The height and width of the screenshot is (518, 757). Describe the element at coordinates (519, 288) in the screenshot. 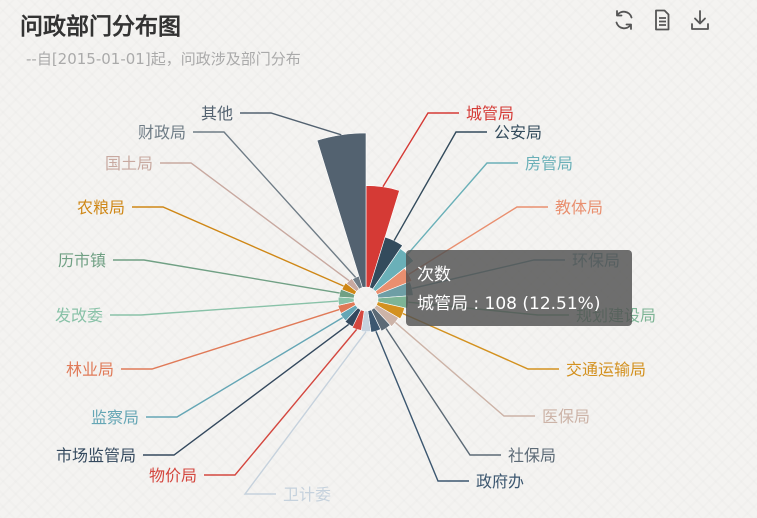

I see `tooltip: 次数 城管局 : 108 (12.51%)` at that location.